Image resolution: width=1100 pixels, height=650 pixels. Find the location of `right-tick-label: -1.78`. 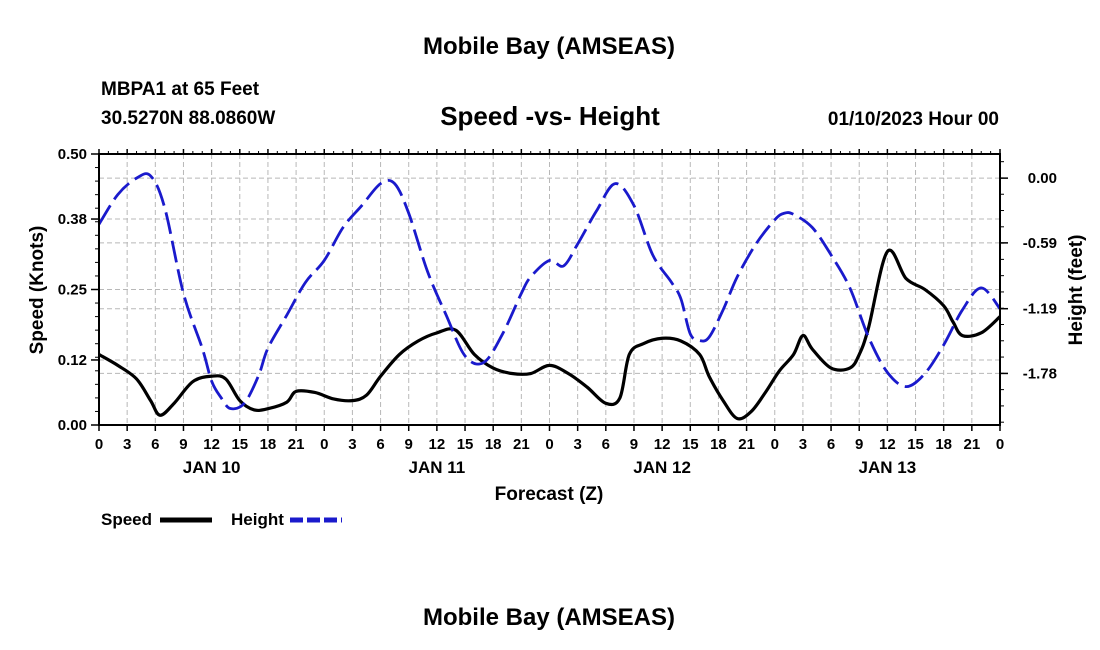

right-tick-label: -1.78 is located at coordinates (1040, 373).